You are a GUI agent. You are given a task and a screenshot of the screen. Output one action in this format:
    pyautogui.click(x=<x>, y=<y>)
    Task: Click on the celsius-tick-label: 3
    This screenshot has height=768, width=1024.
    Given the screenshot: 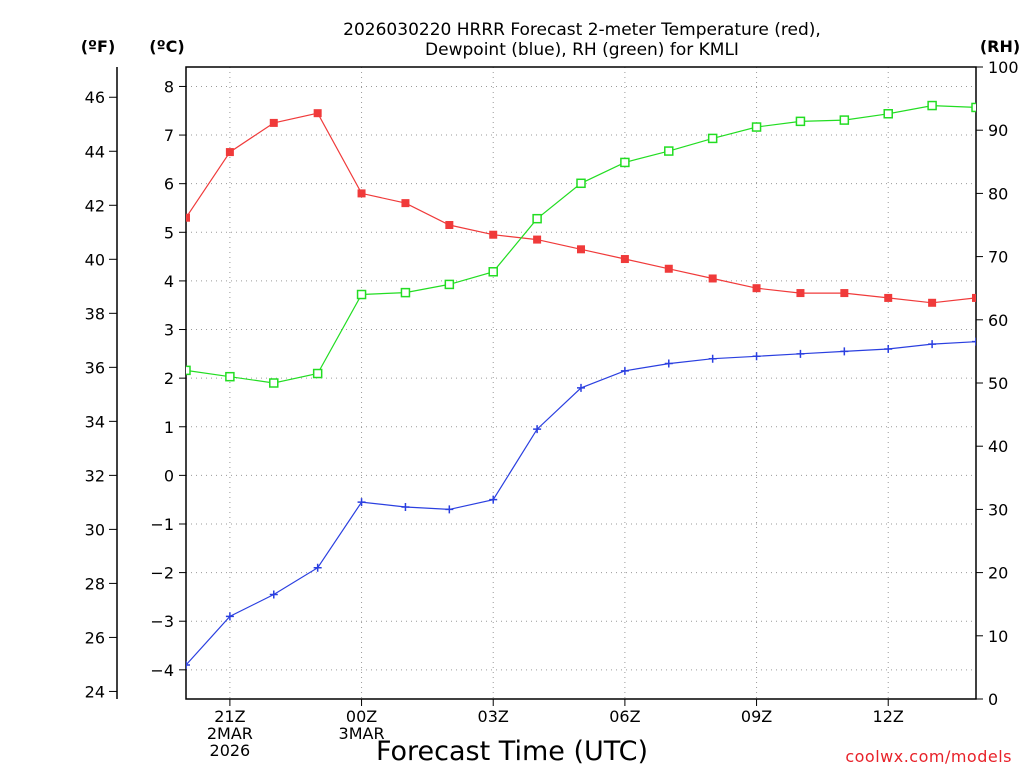 What is the action you would take?
    pyautogui.click(x=169, y=330)
    